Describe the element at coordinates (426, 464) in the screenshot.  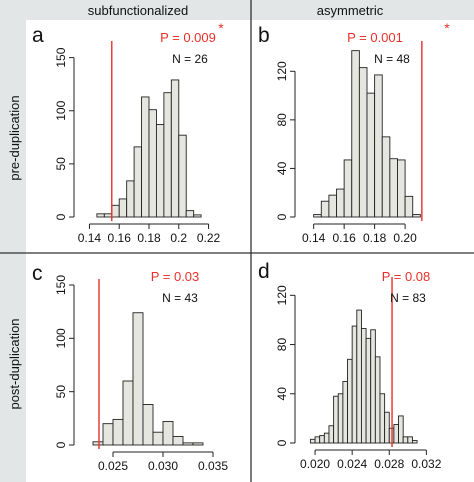
I see `x-tick-label: 0.032` at that location.